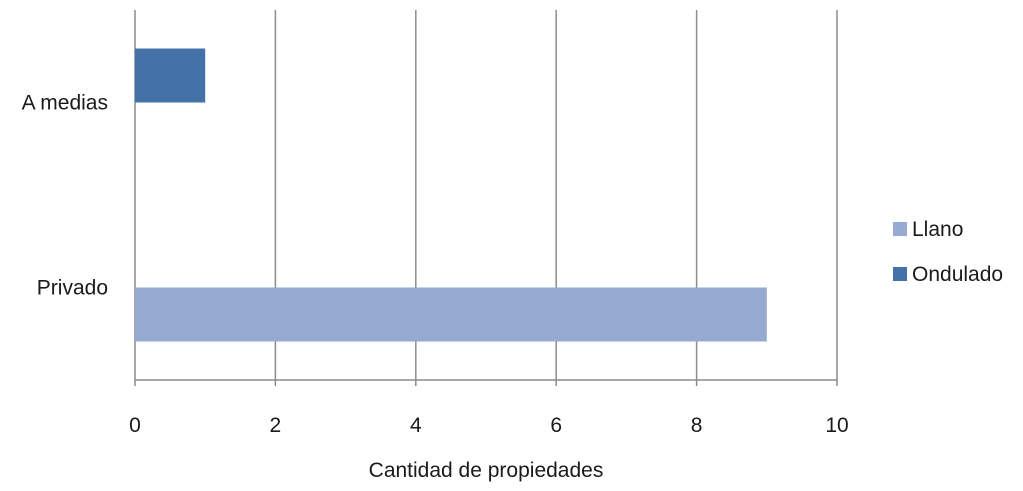 The width and height of the screenshot is (1023, 491). What do you see at coordinates (72, 288) in the screenshot?
I see `category-label: Privado` at bounding box center [72, 288].